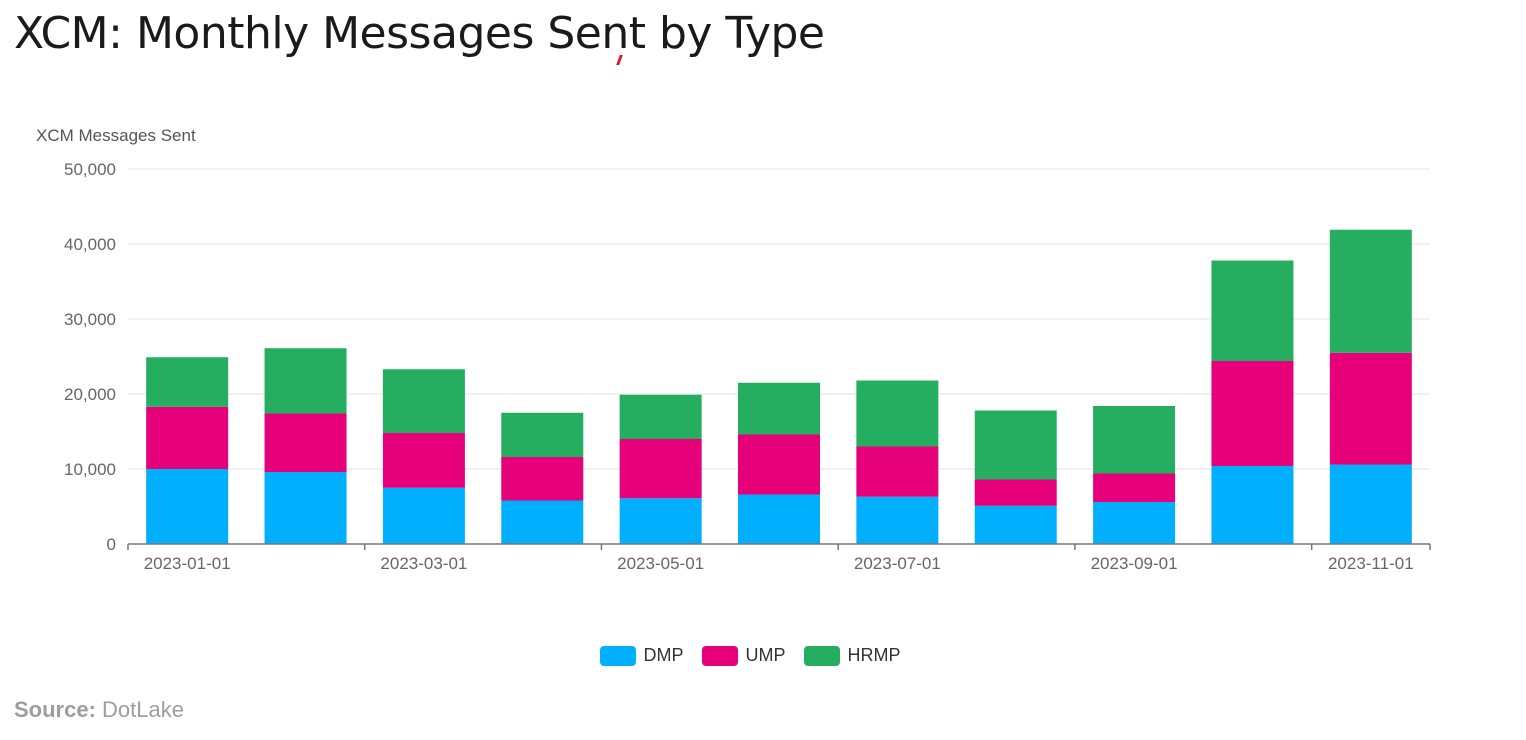 This screenshot has height=740, width=1526. I want to click on chart-title: XCM: Monthly Messages Sent by Type, so click(419, 33).